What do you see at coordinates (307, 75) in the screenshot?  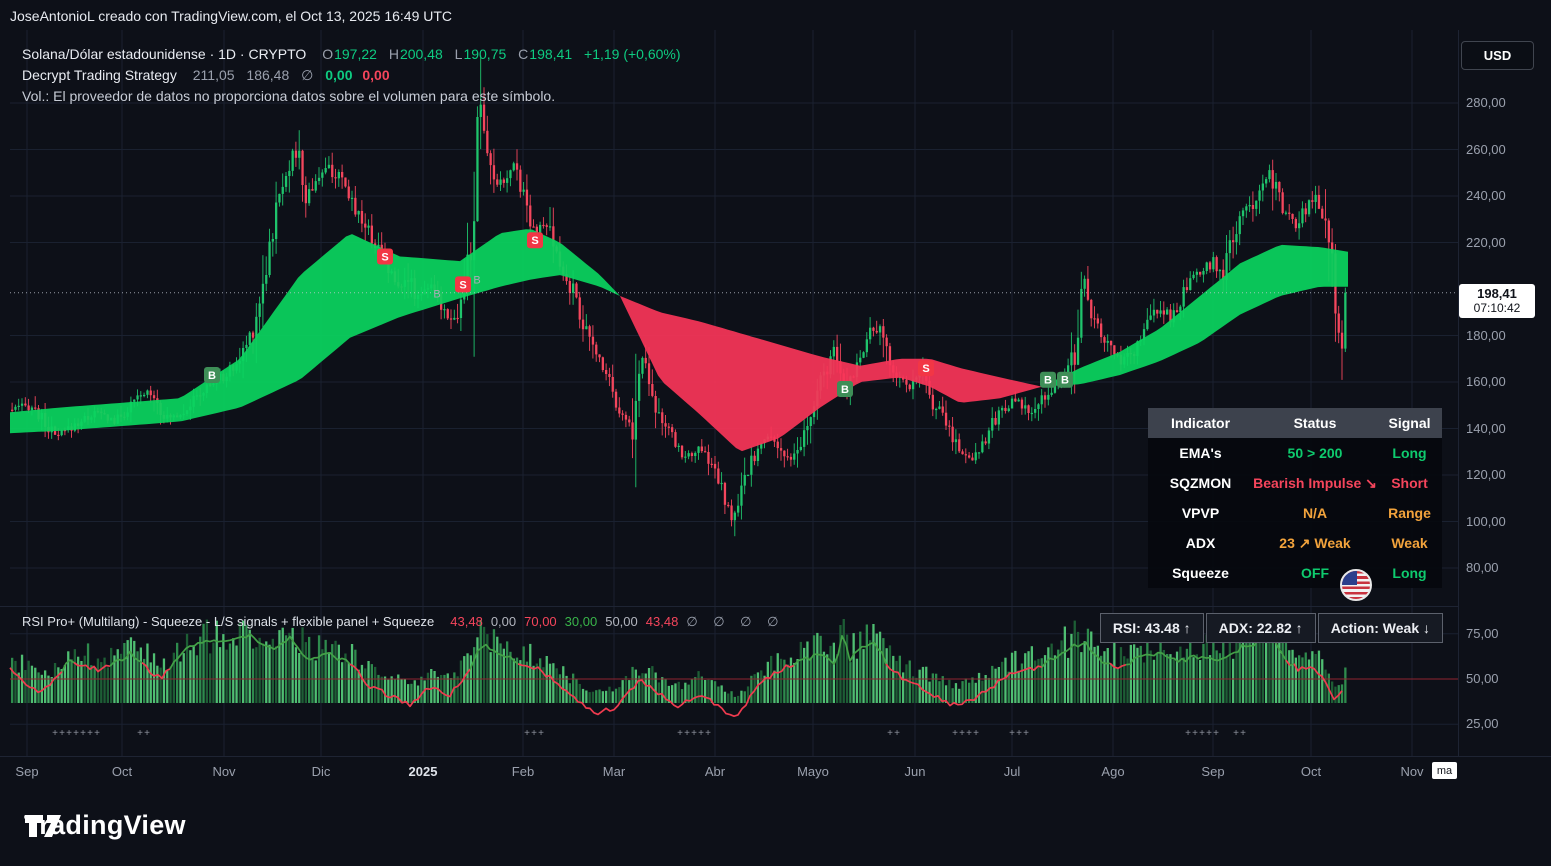 I see `empty-set-symbol: ∅` at bounding box center [307, 75].